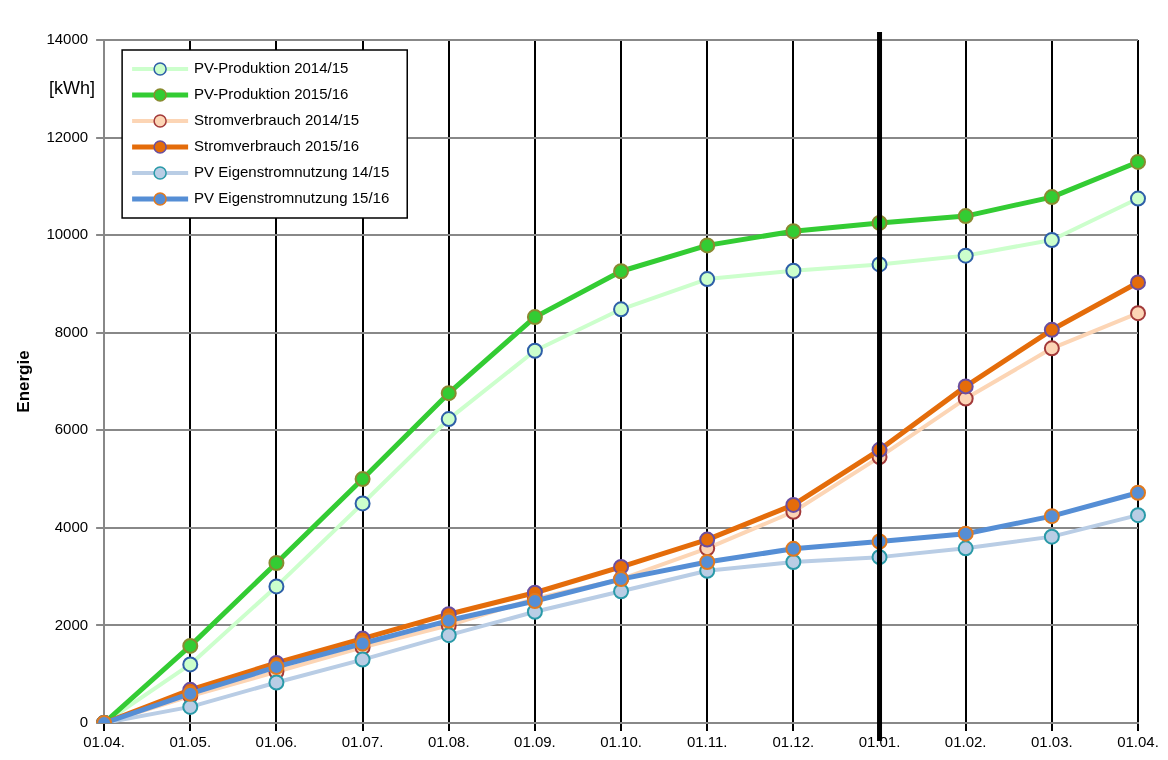 The height and width of the screenshot is (760, 1168). What do you see at coordinates (71, 526) in the screenshot?
I see `y-tick-label: 4000` at bounding box center [71, 526].